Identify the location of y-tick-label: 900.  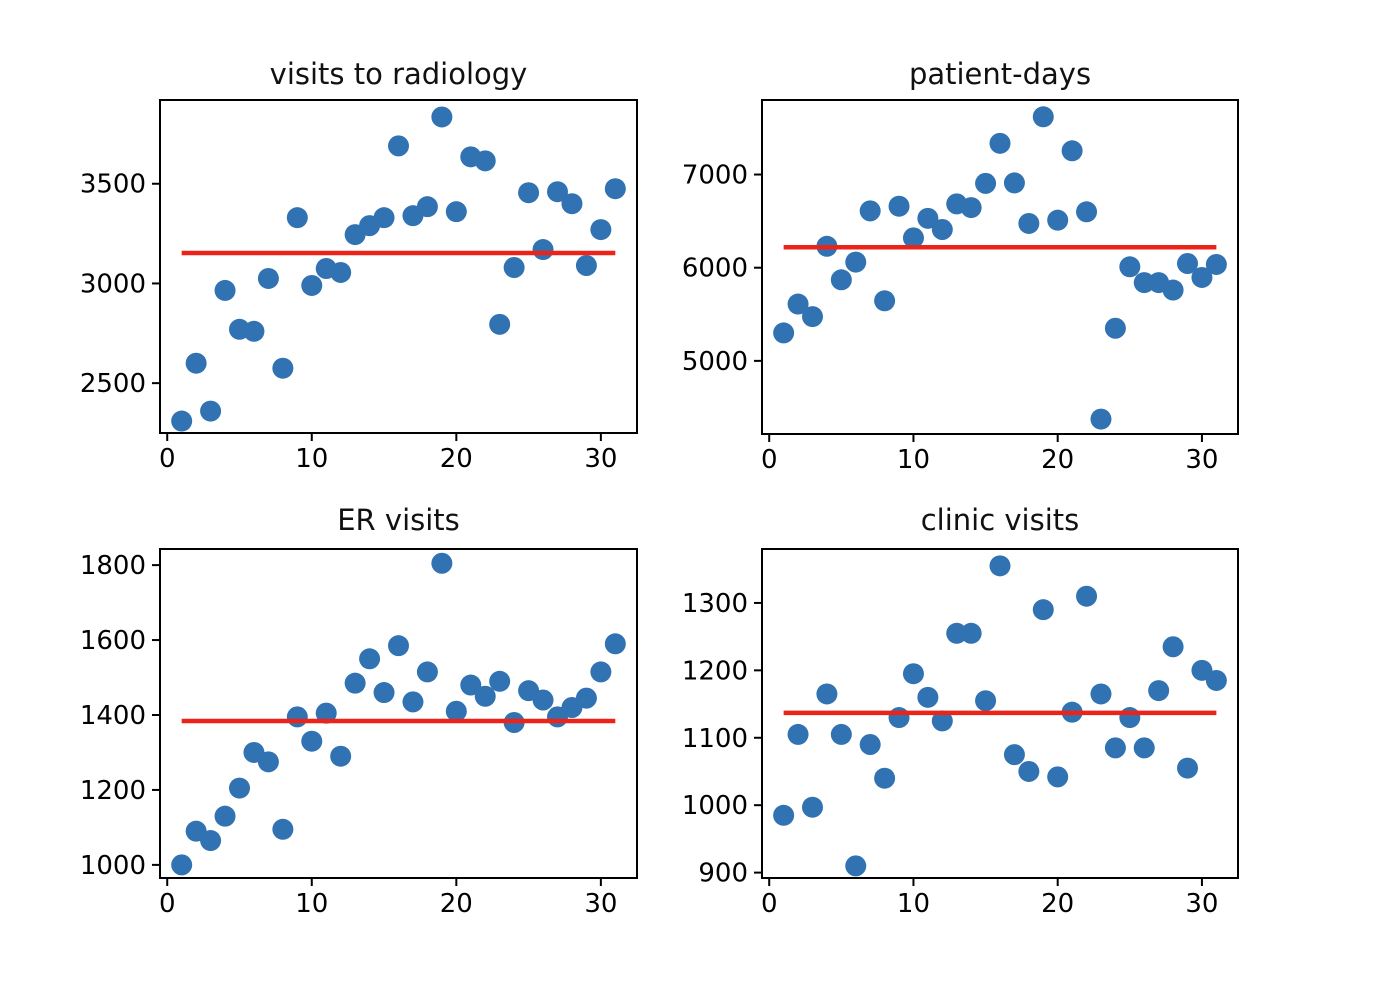
(723, 874).